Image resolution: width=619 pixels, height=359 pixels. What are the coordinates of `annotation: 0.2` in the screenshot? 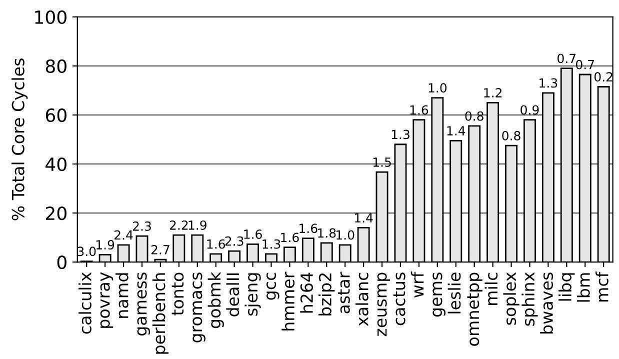 It's located at (603, 77).